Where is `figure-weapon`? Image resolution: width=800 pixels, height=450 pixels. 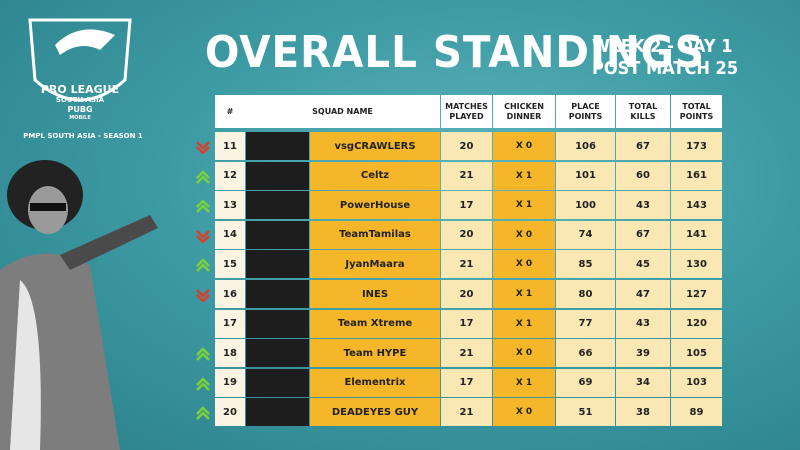
figure-weapon is located at coordinates (109, 242).